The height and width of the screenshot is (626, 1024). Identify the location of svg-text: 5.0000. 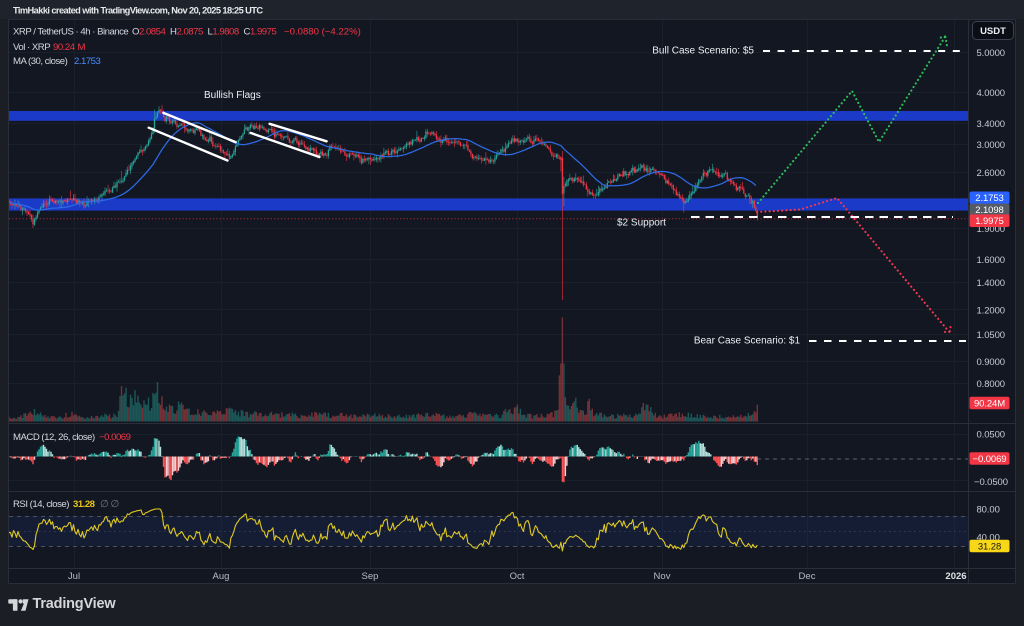
(991, 53).